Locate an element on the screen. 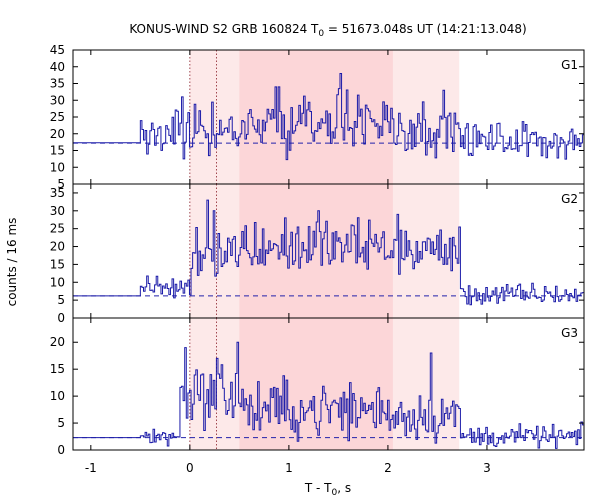  x-tick-label: 0 is located at coordinates (190, 468).